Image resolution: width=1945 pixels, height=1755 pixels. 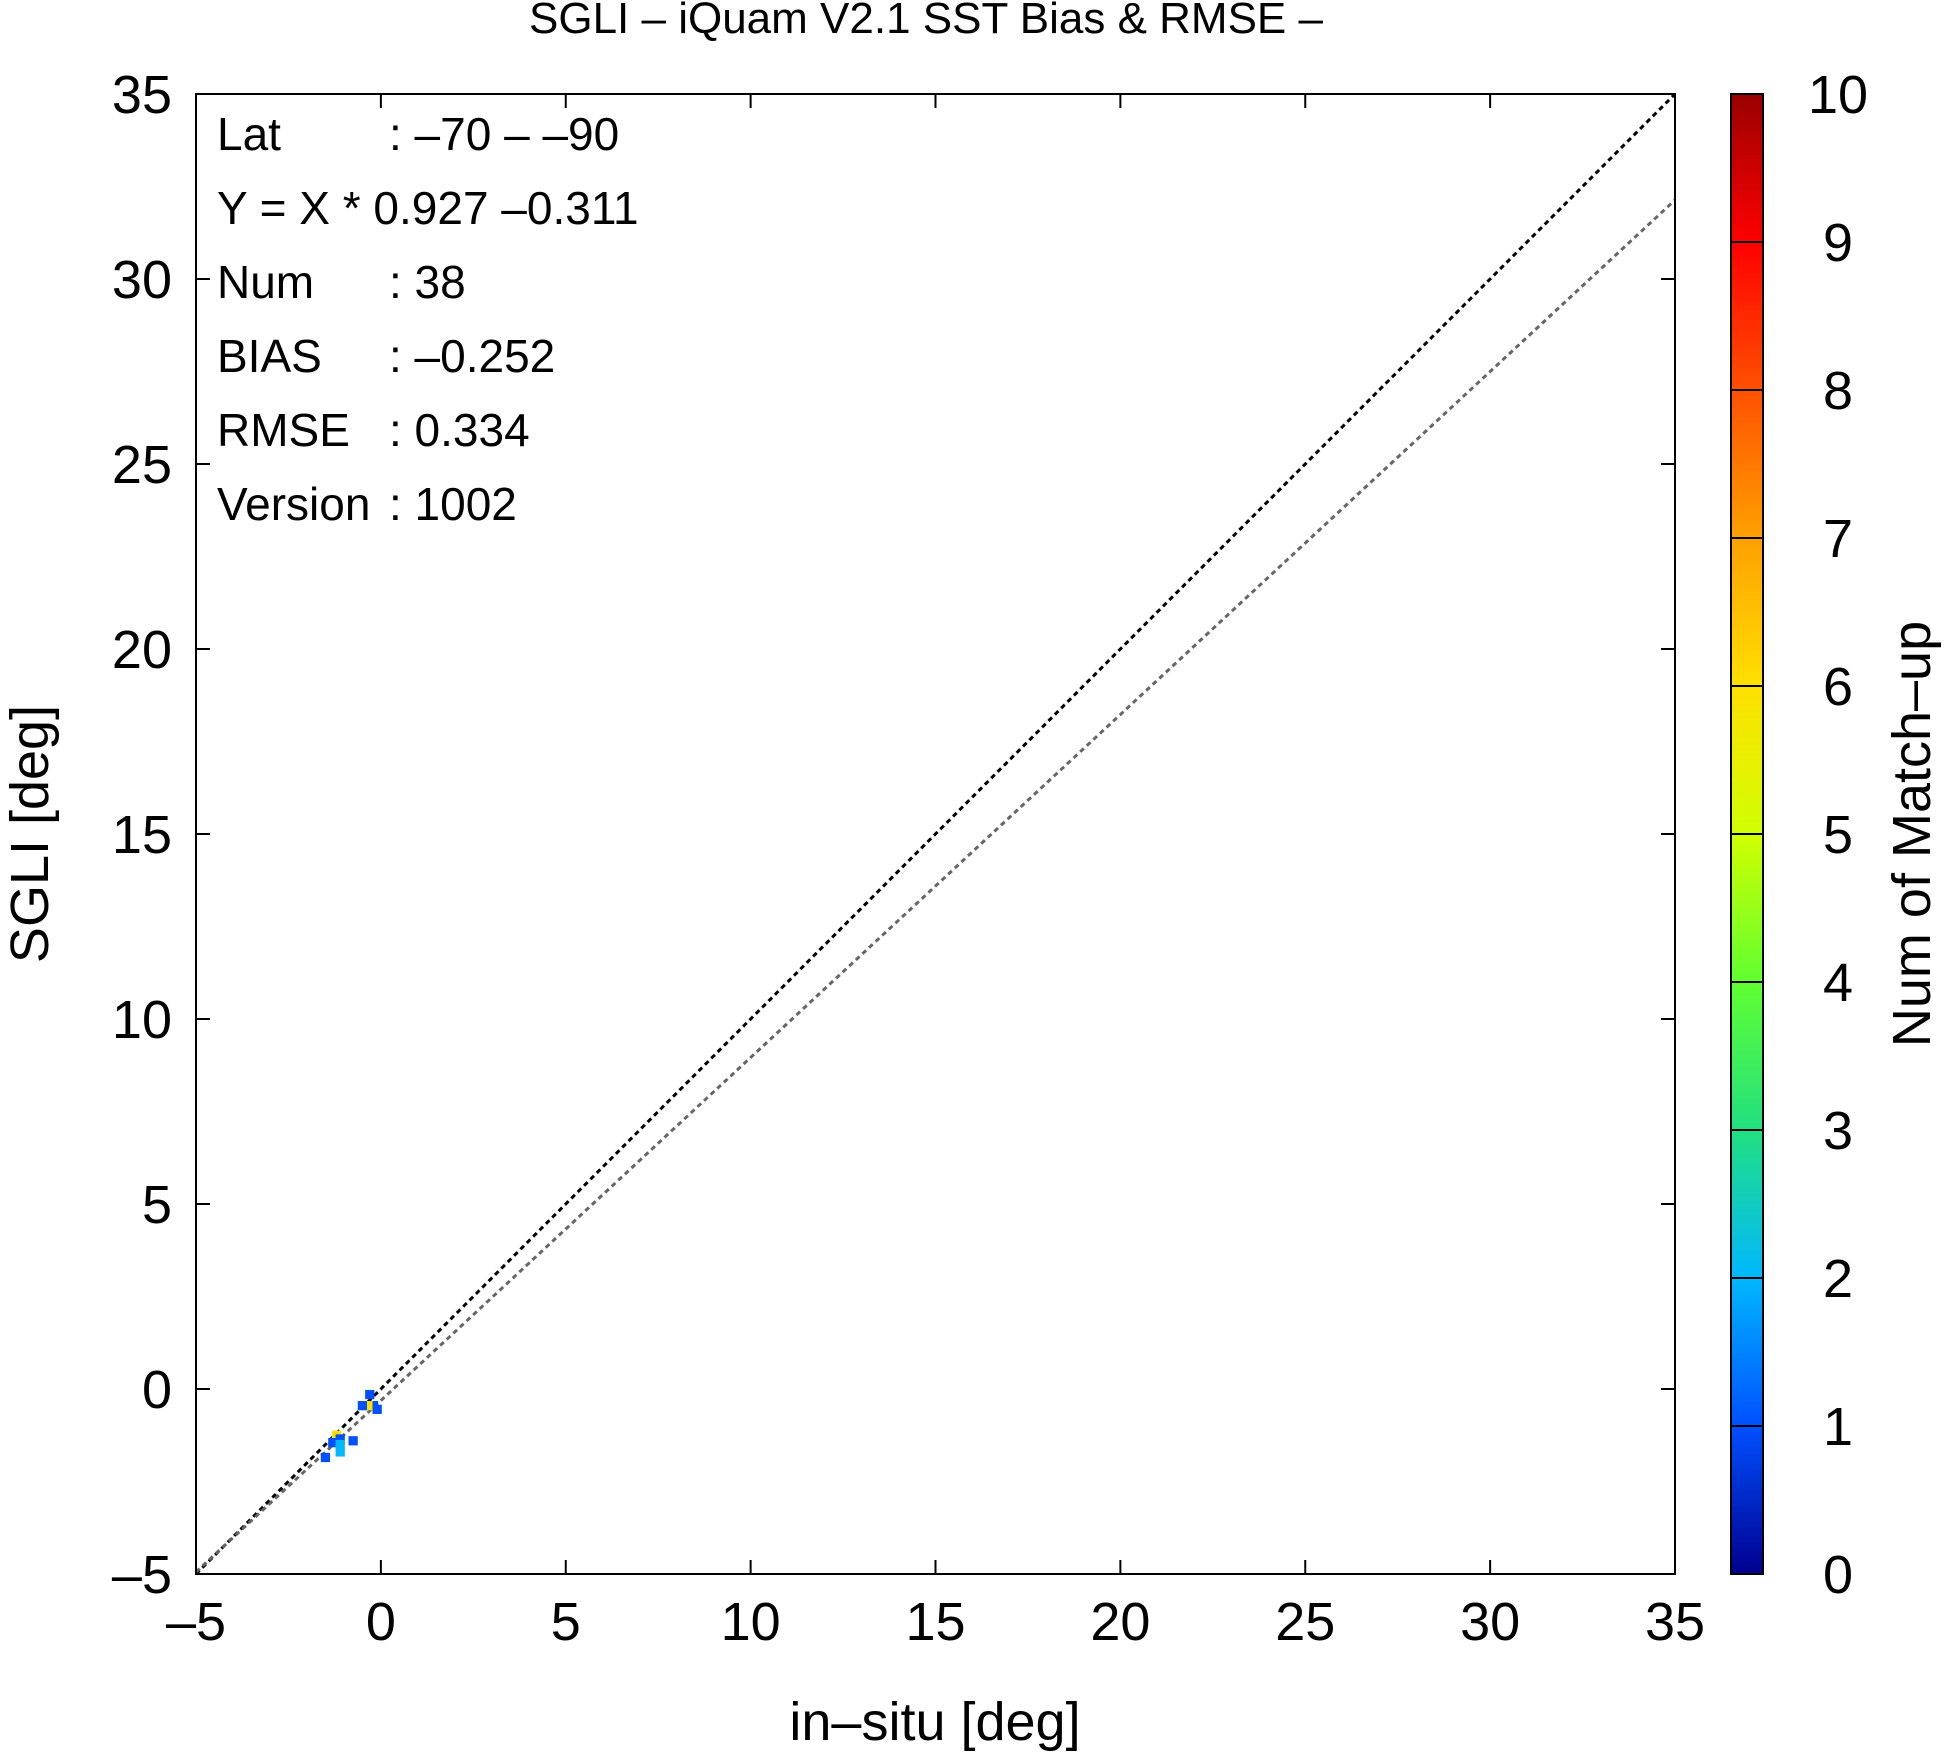 What do you see at coordinates (1838, 1131) in the screenshot?
I see `colorbar-tick-label: 3` at bounding box center [1838, 1131].